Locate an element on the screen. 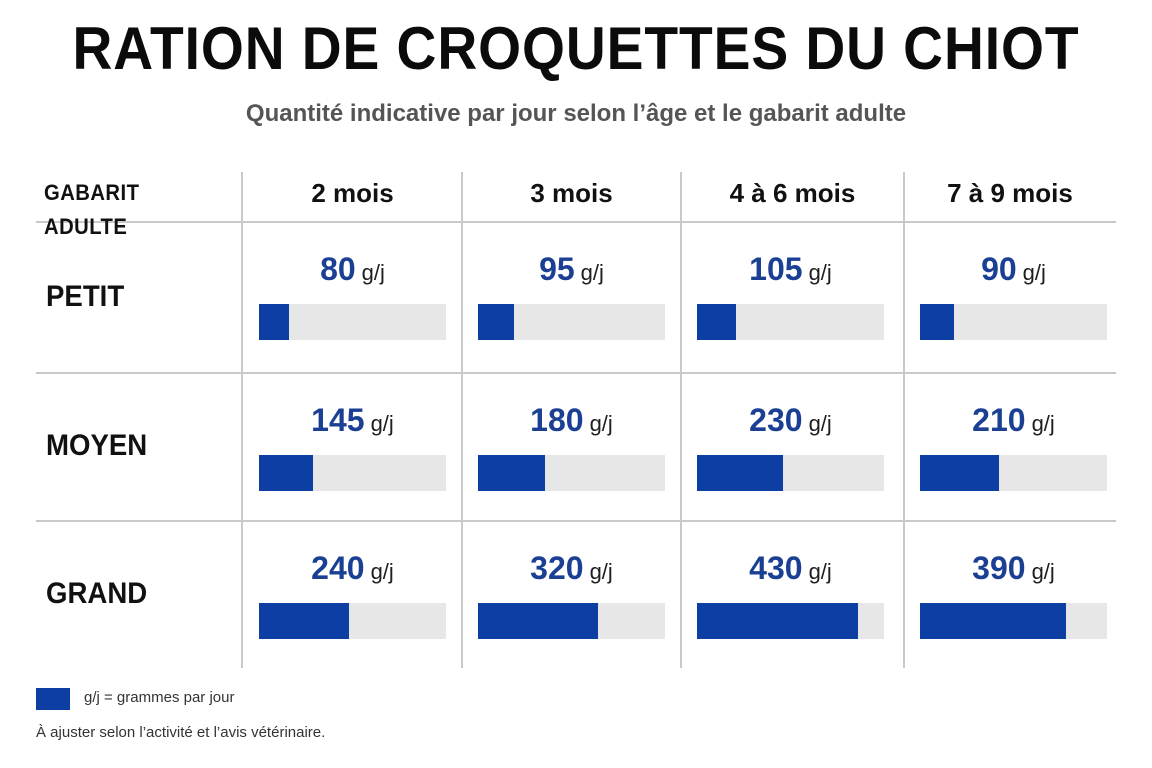 The height and width of the screenshot is (768, 1152). value-label: 320 g/j is located at coordinates (571, 568).